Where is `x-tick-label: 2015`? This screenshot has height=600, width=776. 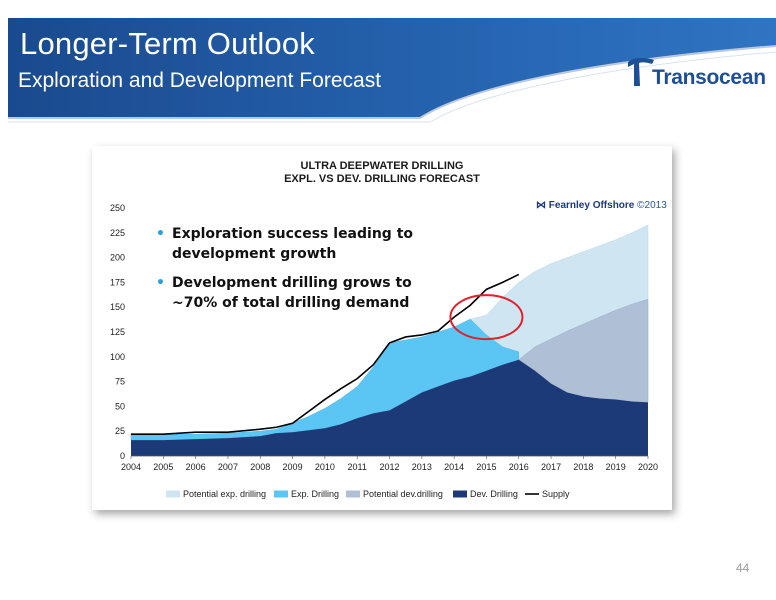
x-tick-label: 2015 is located at coordinates (486, 467).